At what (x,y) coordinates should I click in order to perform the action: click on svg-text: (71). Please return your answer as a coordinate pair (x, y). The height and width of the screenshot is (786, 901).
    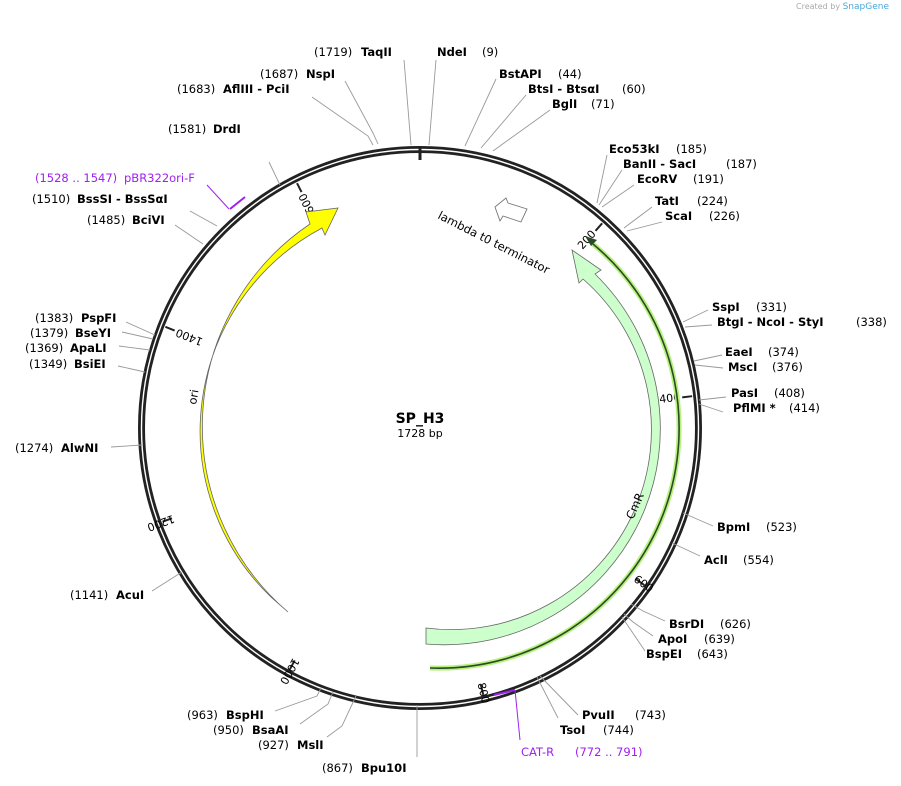
    Looking at the image, I should click on (603, 104).